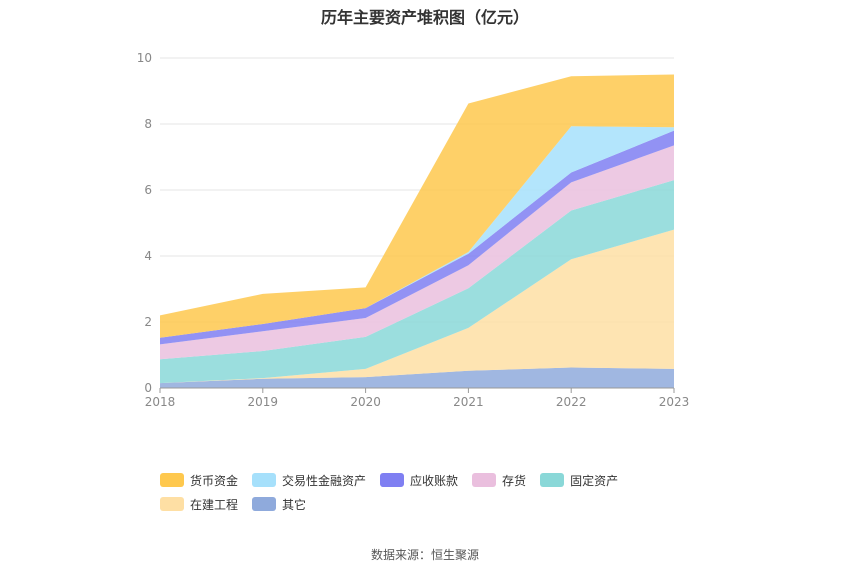 This screenshot has width=850, height=575. What do you see at coordinates (148, 322) in the screenshot?
I see `y-tick-label: 2` at bounding box center [148, 322].